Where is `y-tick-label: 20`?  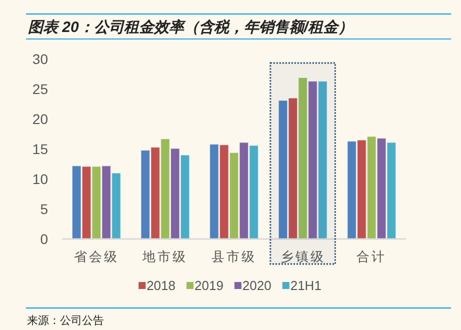
y-tick-label: 20 is located at coordinates (40, 119).